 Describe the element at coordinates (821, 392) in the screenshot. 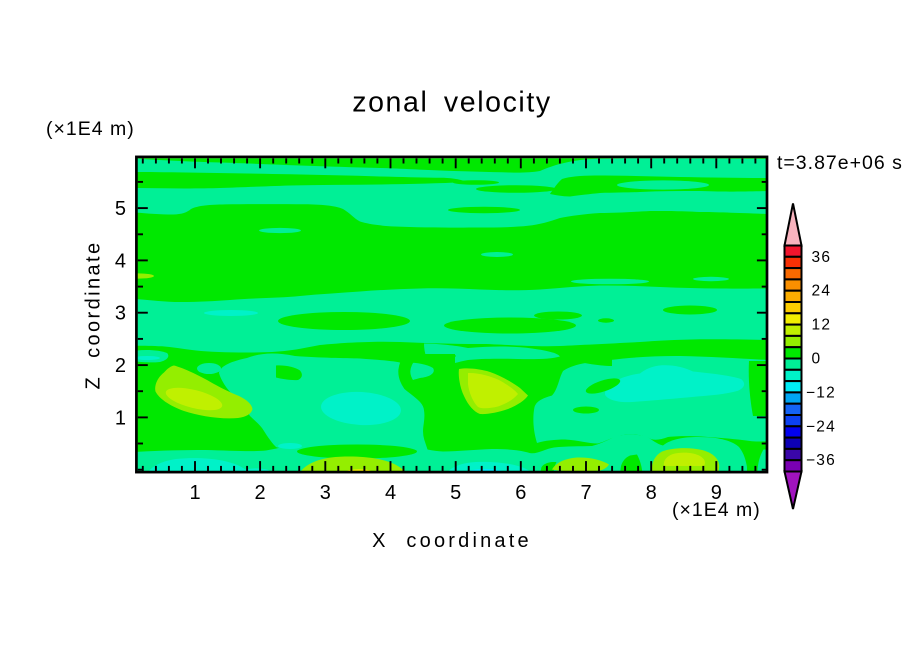

I see `svg-text: −12` at that location.